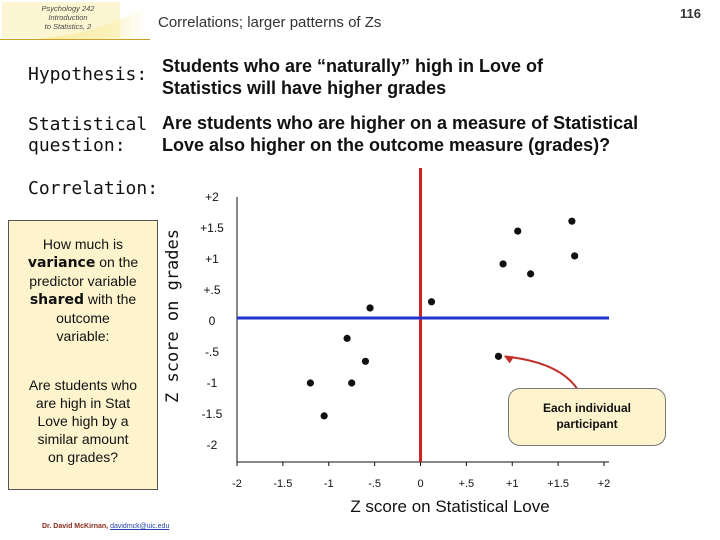  Describe the element at coordinates (282, 484) in the screenshot. I see `x-tick-label: -1.5` at that location.